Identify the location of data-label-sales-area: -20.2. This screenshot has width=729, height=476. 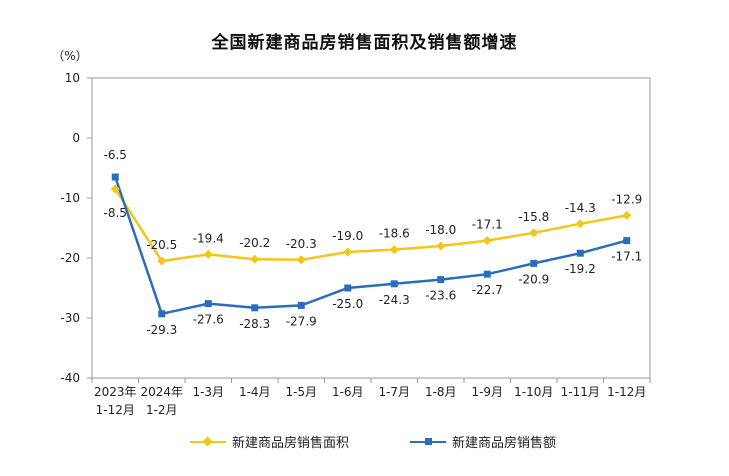
(254, 243).